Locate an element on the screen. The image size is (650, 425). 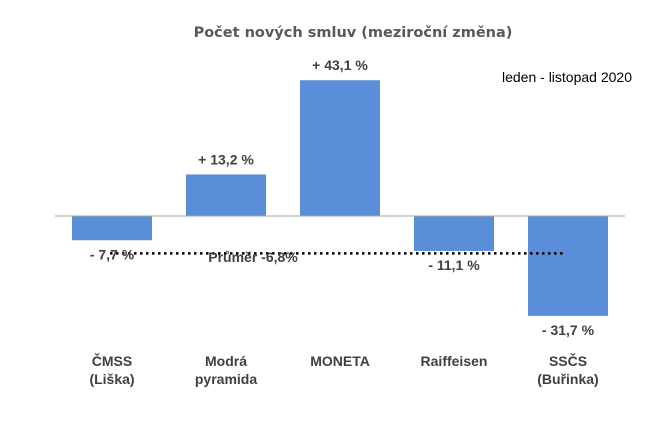
chart-title: Počet nových smluv (meziroční změna) is located at coordinates (353, 33).